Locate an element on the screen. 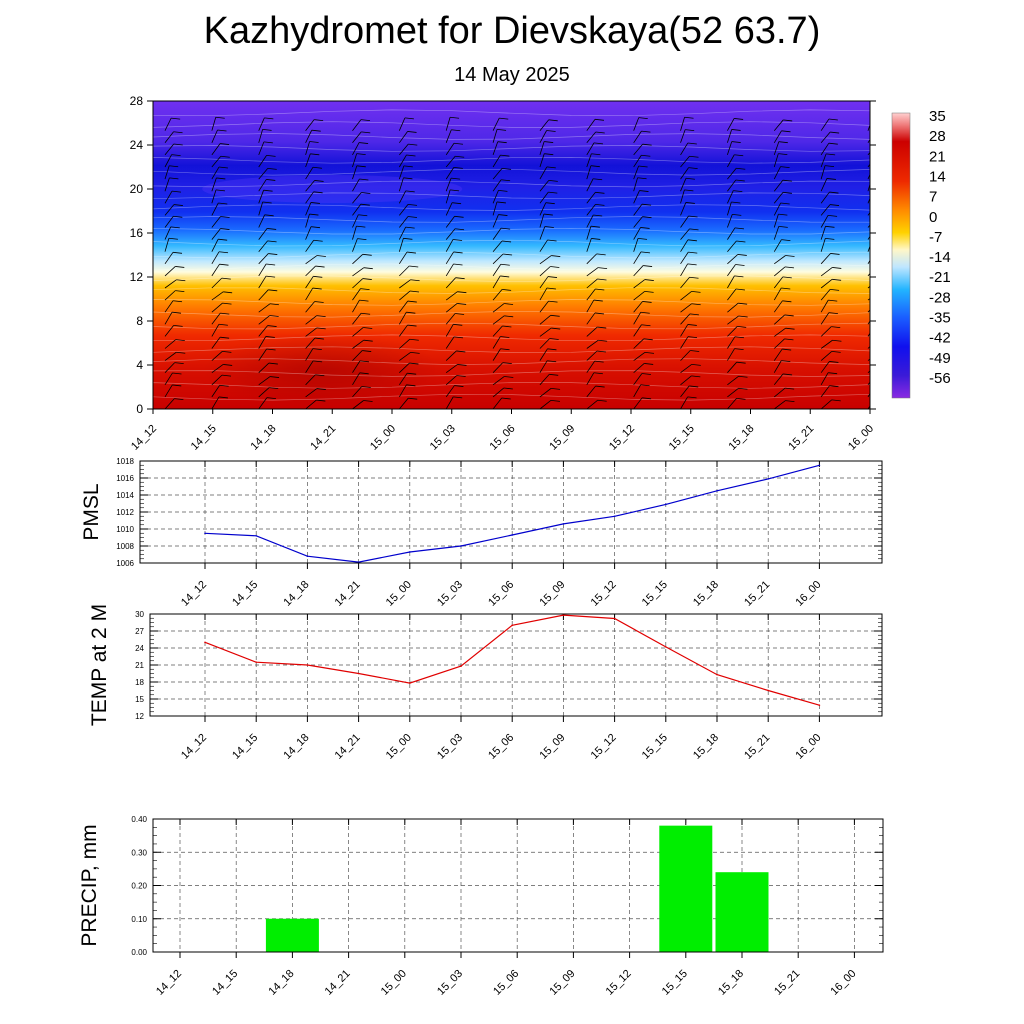  heatmap-y-tick-label: 0 is located at coordinates (139, 409).